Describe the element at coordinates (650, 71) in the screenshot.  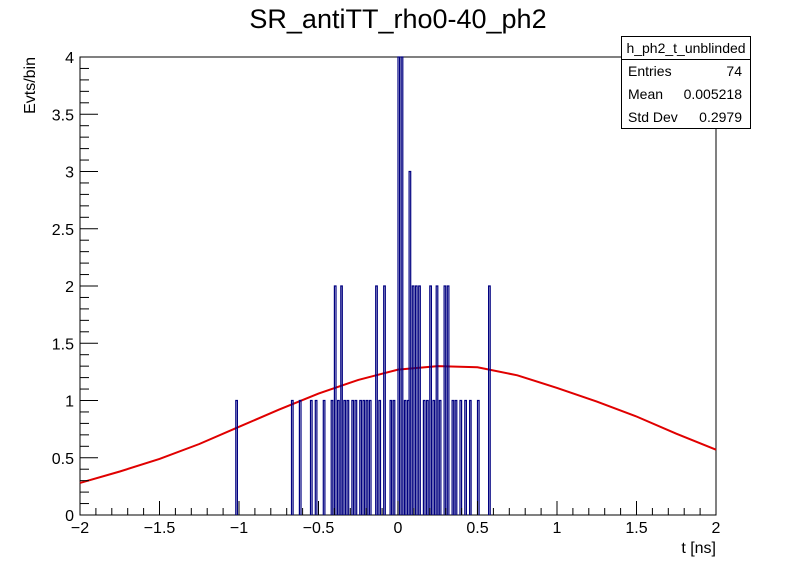
I see `stats-label: Entries` at that location.